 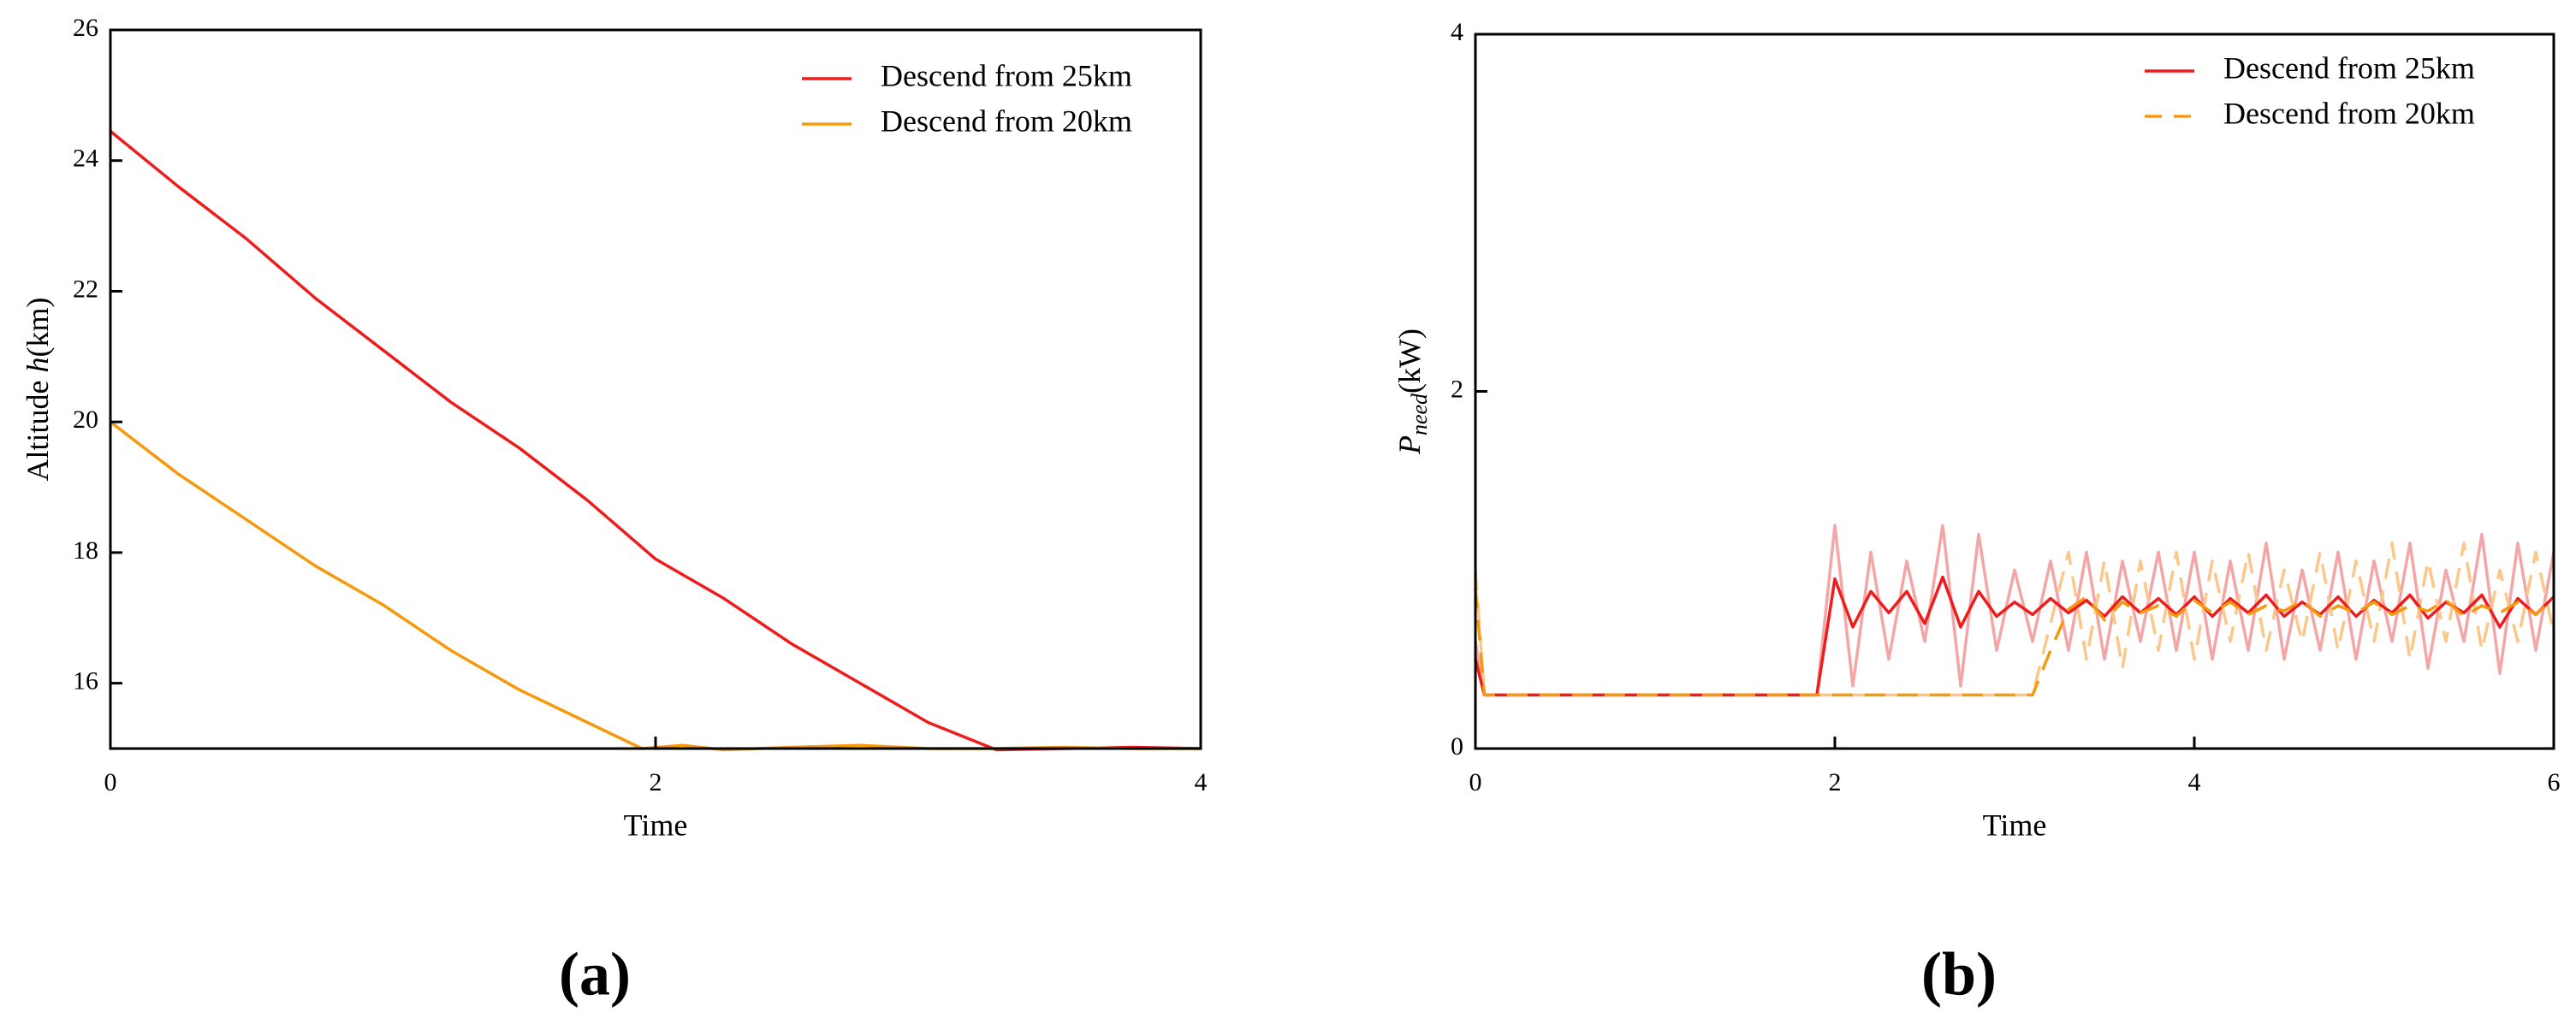 I want to click on y-tick-label: 0, so click(x=1457, y=747).